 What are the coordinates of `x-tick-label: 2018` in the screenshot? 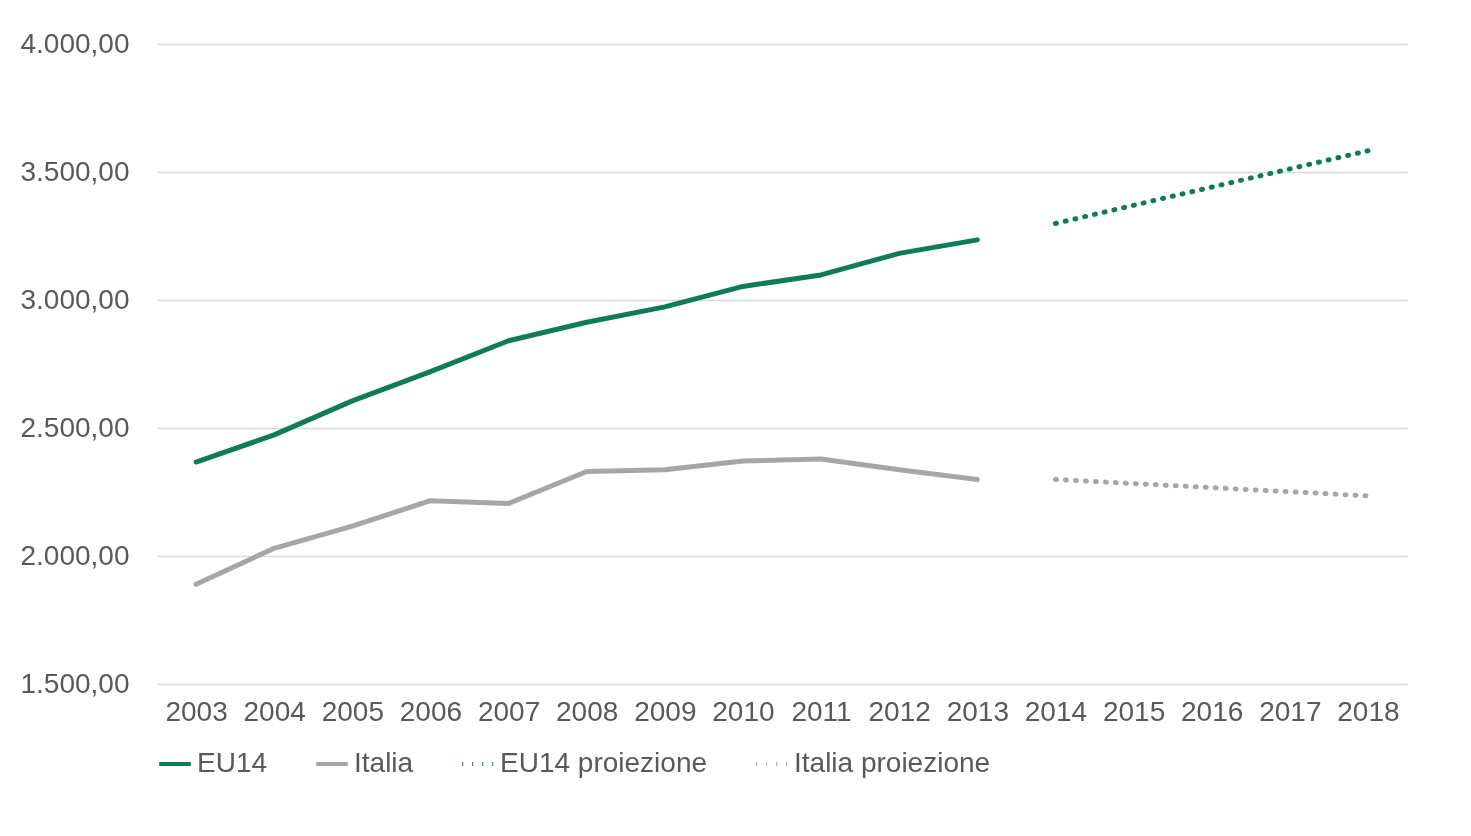 It's located at (1368, 711).